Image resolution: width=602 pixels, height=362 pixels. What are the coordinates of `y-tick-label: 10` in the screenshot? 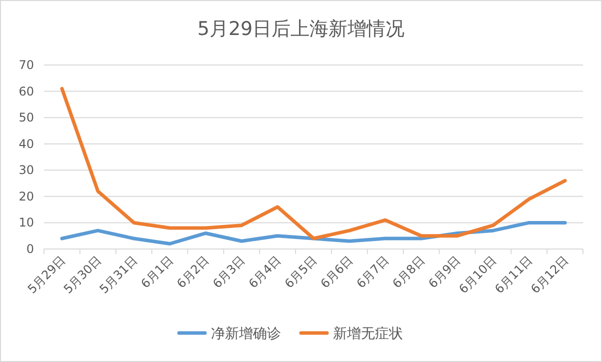 It's located at (26, 223).